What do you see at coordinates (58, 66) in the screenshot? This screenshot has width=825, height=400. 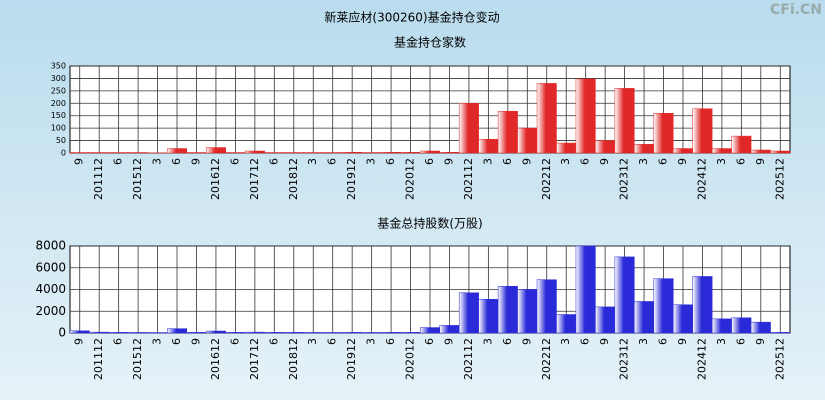 I see `y-tick-label: 350` at bounding box center [58, 66].